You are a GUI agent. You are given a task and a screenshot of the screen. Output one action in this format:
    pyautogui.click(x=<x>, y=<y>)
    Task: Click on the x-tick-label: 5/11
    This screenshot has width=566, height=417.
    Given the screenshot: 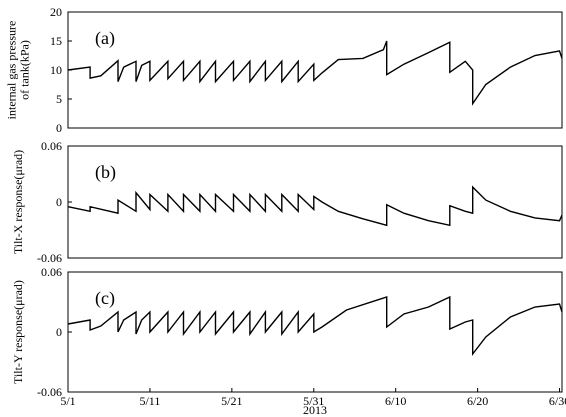 What is the action you would take?
    pyautogui.click(x=149, y=401)
    